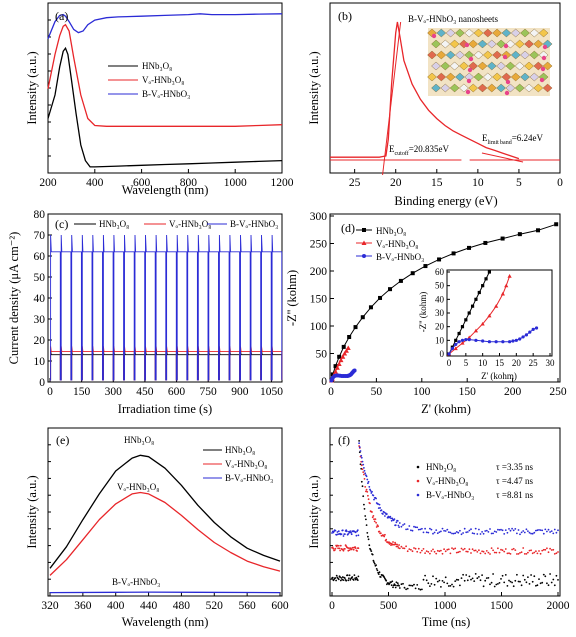 This screenshot has width=576, height=637. What do you see at coordinates (499, 376) in the screenshot?
I see `panel-d-inset-xlabel: Z' (kohm)` at bounding box center [499, 376].